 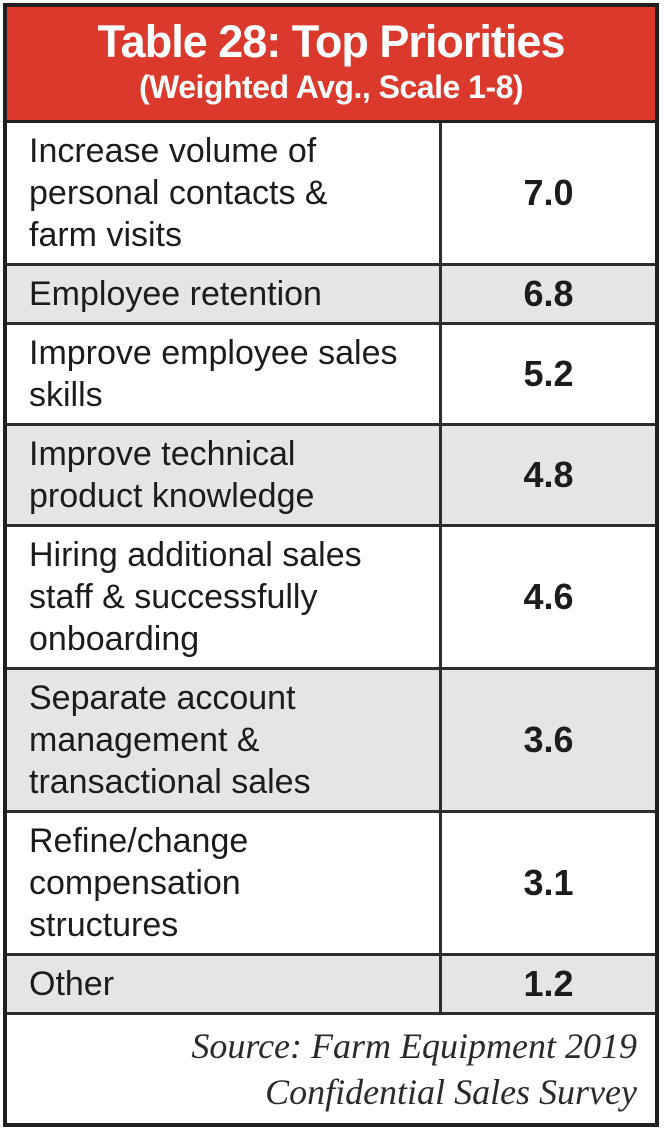 I want to click on table-title: Table 28: Top Priorities, so click(x=331, y=41).